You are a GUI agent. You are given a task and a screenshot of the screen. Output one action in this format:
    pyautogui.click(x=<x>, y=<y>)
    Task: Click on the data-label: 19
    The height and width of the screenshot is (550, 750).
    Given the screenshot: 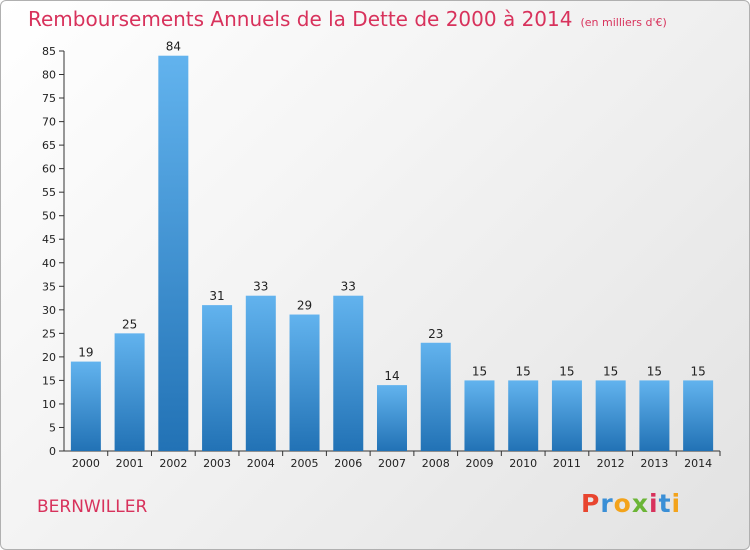 What is the action you would take?
    pyautogui.click(x=85, y=353)
    